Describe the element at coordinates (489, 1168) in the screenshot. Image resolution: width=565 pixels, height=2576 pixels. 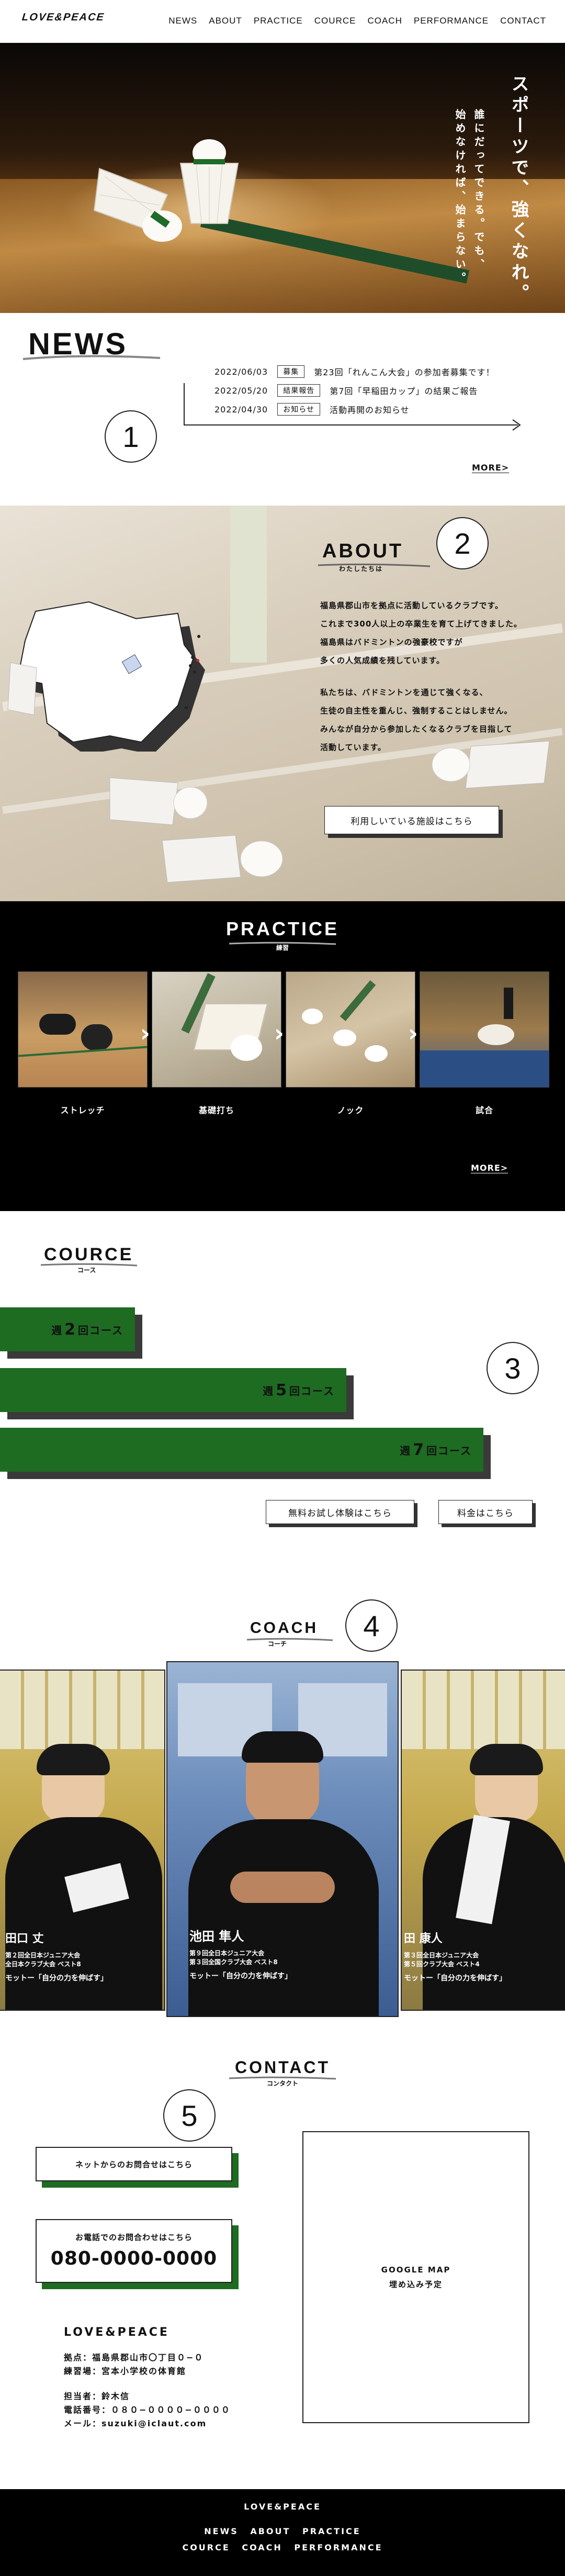
I see `practice-more-link: MORE>` at that location.